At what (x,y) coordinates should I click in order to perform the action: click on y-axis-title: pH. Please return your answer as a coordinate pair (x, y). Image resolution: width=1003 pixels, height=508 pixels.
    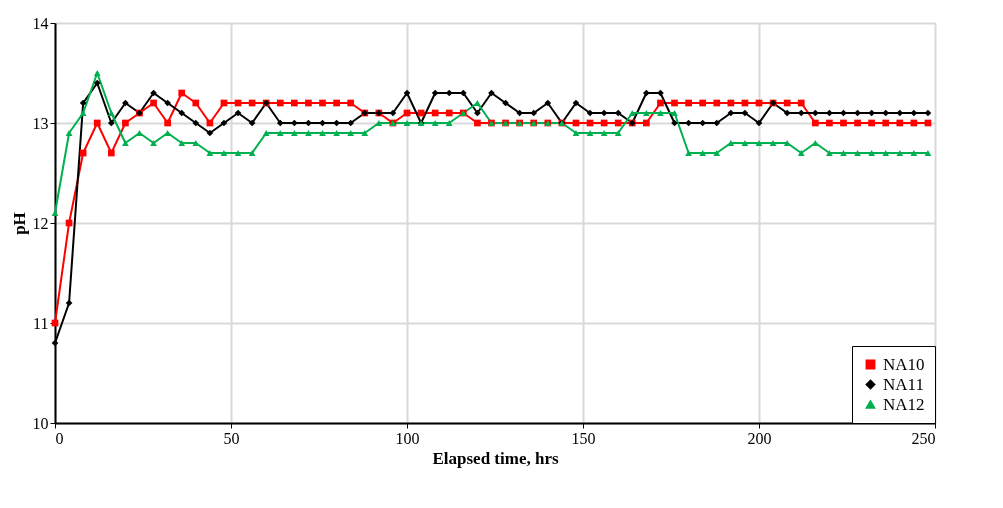
    Looking at the image, I should click on (19, 223).